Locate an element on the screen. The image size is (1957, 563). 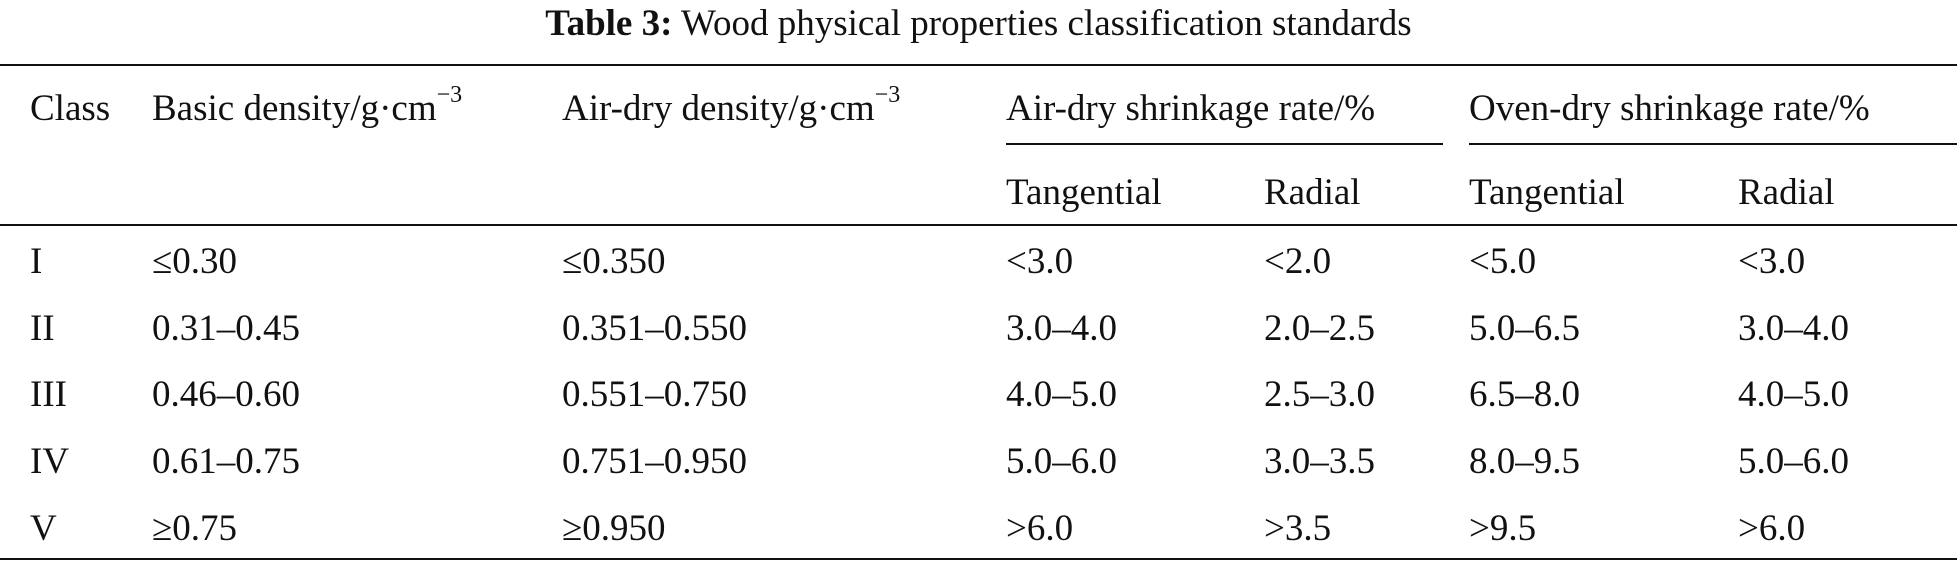
header-oven-dry-radial: Radial is located at coordinates (1786, 192).